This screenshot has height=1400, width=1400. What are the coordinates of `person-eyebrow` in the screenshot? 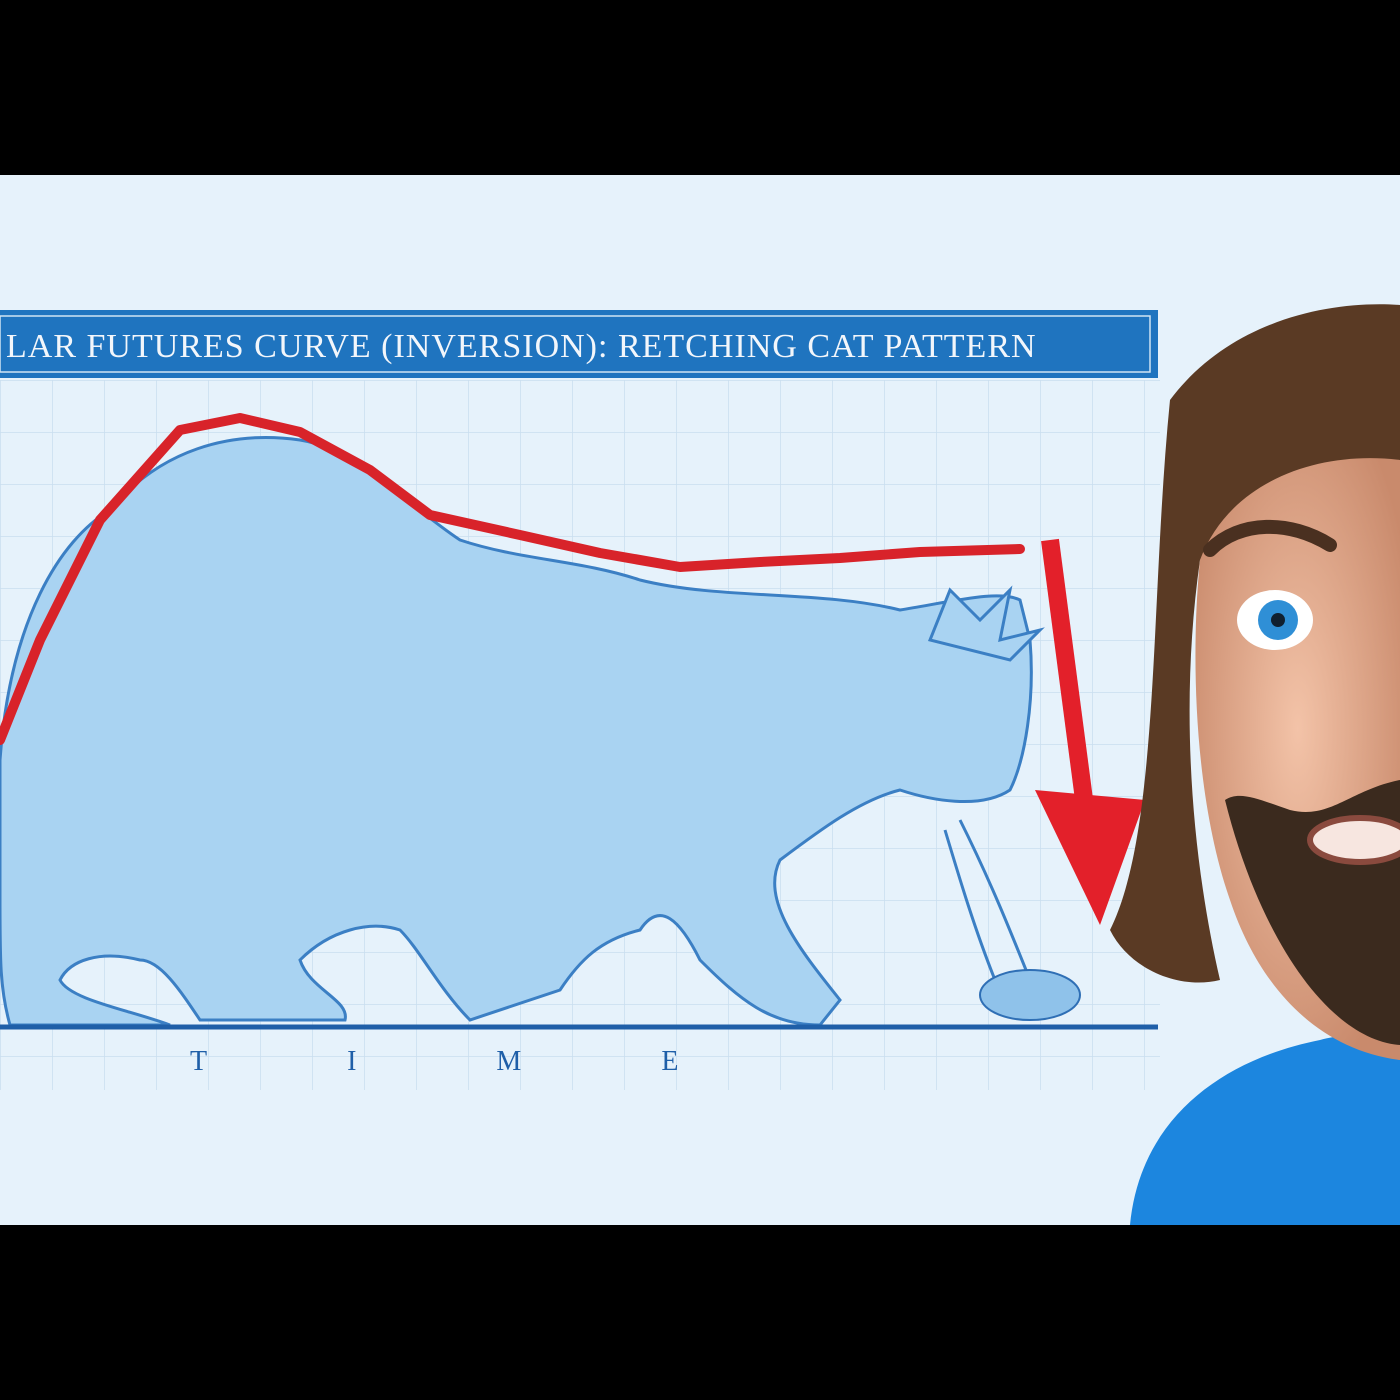 It's located at (1270, 538).